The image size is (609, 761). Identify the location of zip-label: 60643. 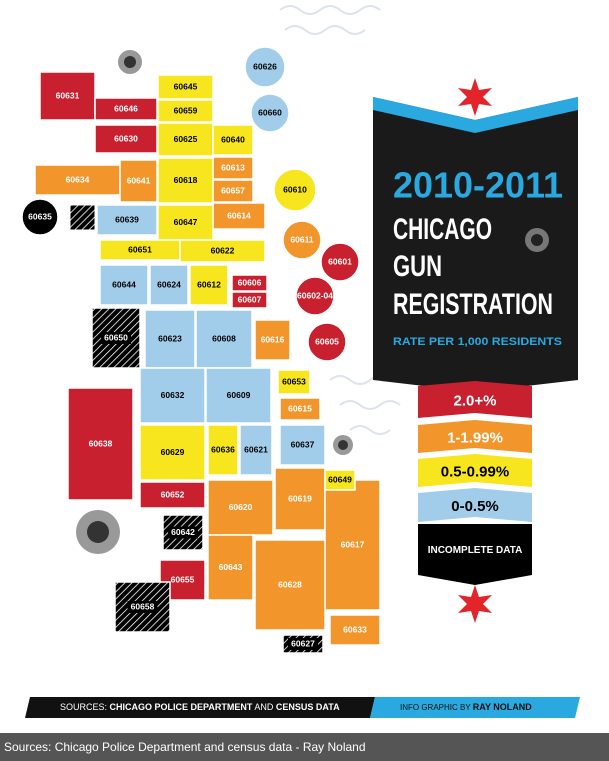
(231, 567).